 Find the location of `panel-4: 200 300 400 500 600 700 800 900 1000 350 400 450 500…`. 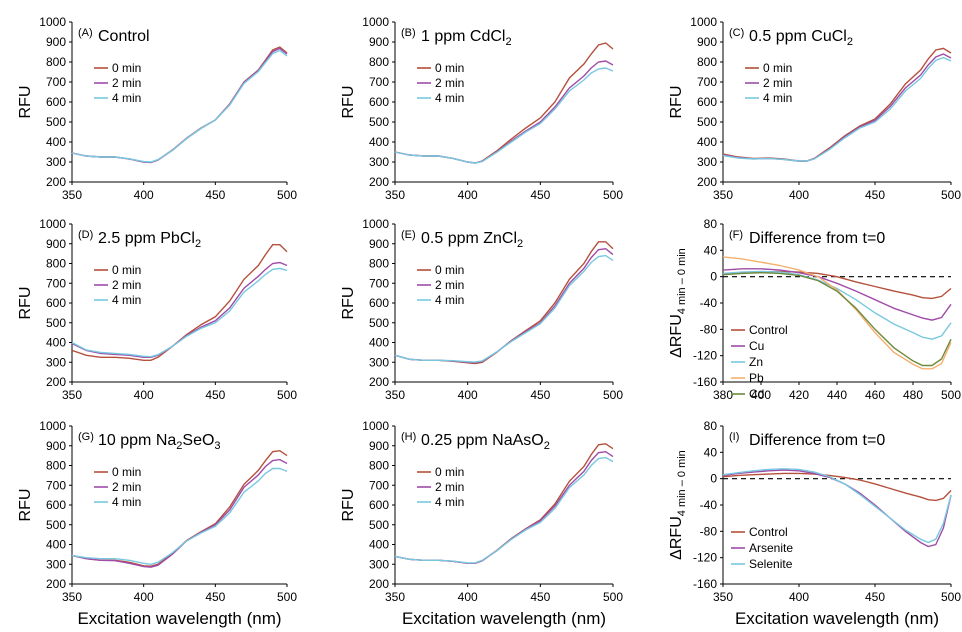

panel-4: 200 300 400 500 600 700 800 900 1000 350 400 450 500… is located at coordinates (481, 309).